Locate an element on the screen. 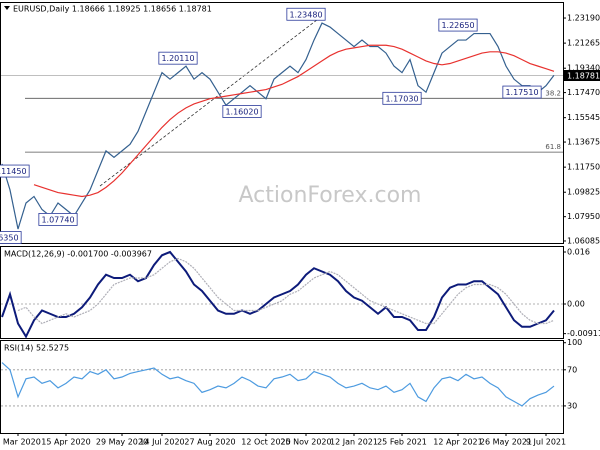  y-tick-label: 1.09825 is located at coordinates (583, 192).